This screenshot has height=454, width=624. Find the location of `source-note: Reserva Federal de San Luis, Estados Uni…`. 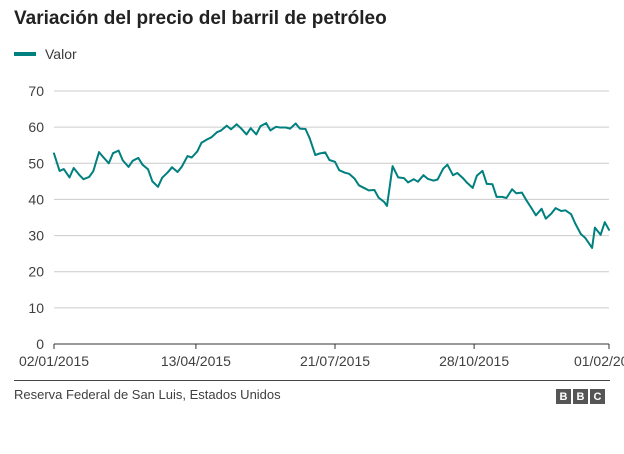

source-note: Reserva Federal de San Luis, Estados Uni… is located at coordinates (147, 394).